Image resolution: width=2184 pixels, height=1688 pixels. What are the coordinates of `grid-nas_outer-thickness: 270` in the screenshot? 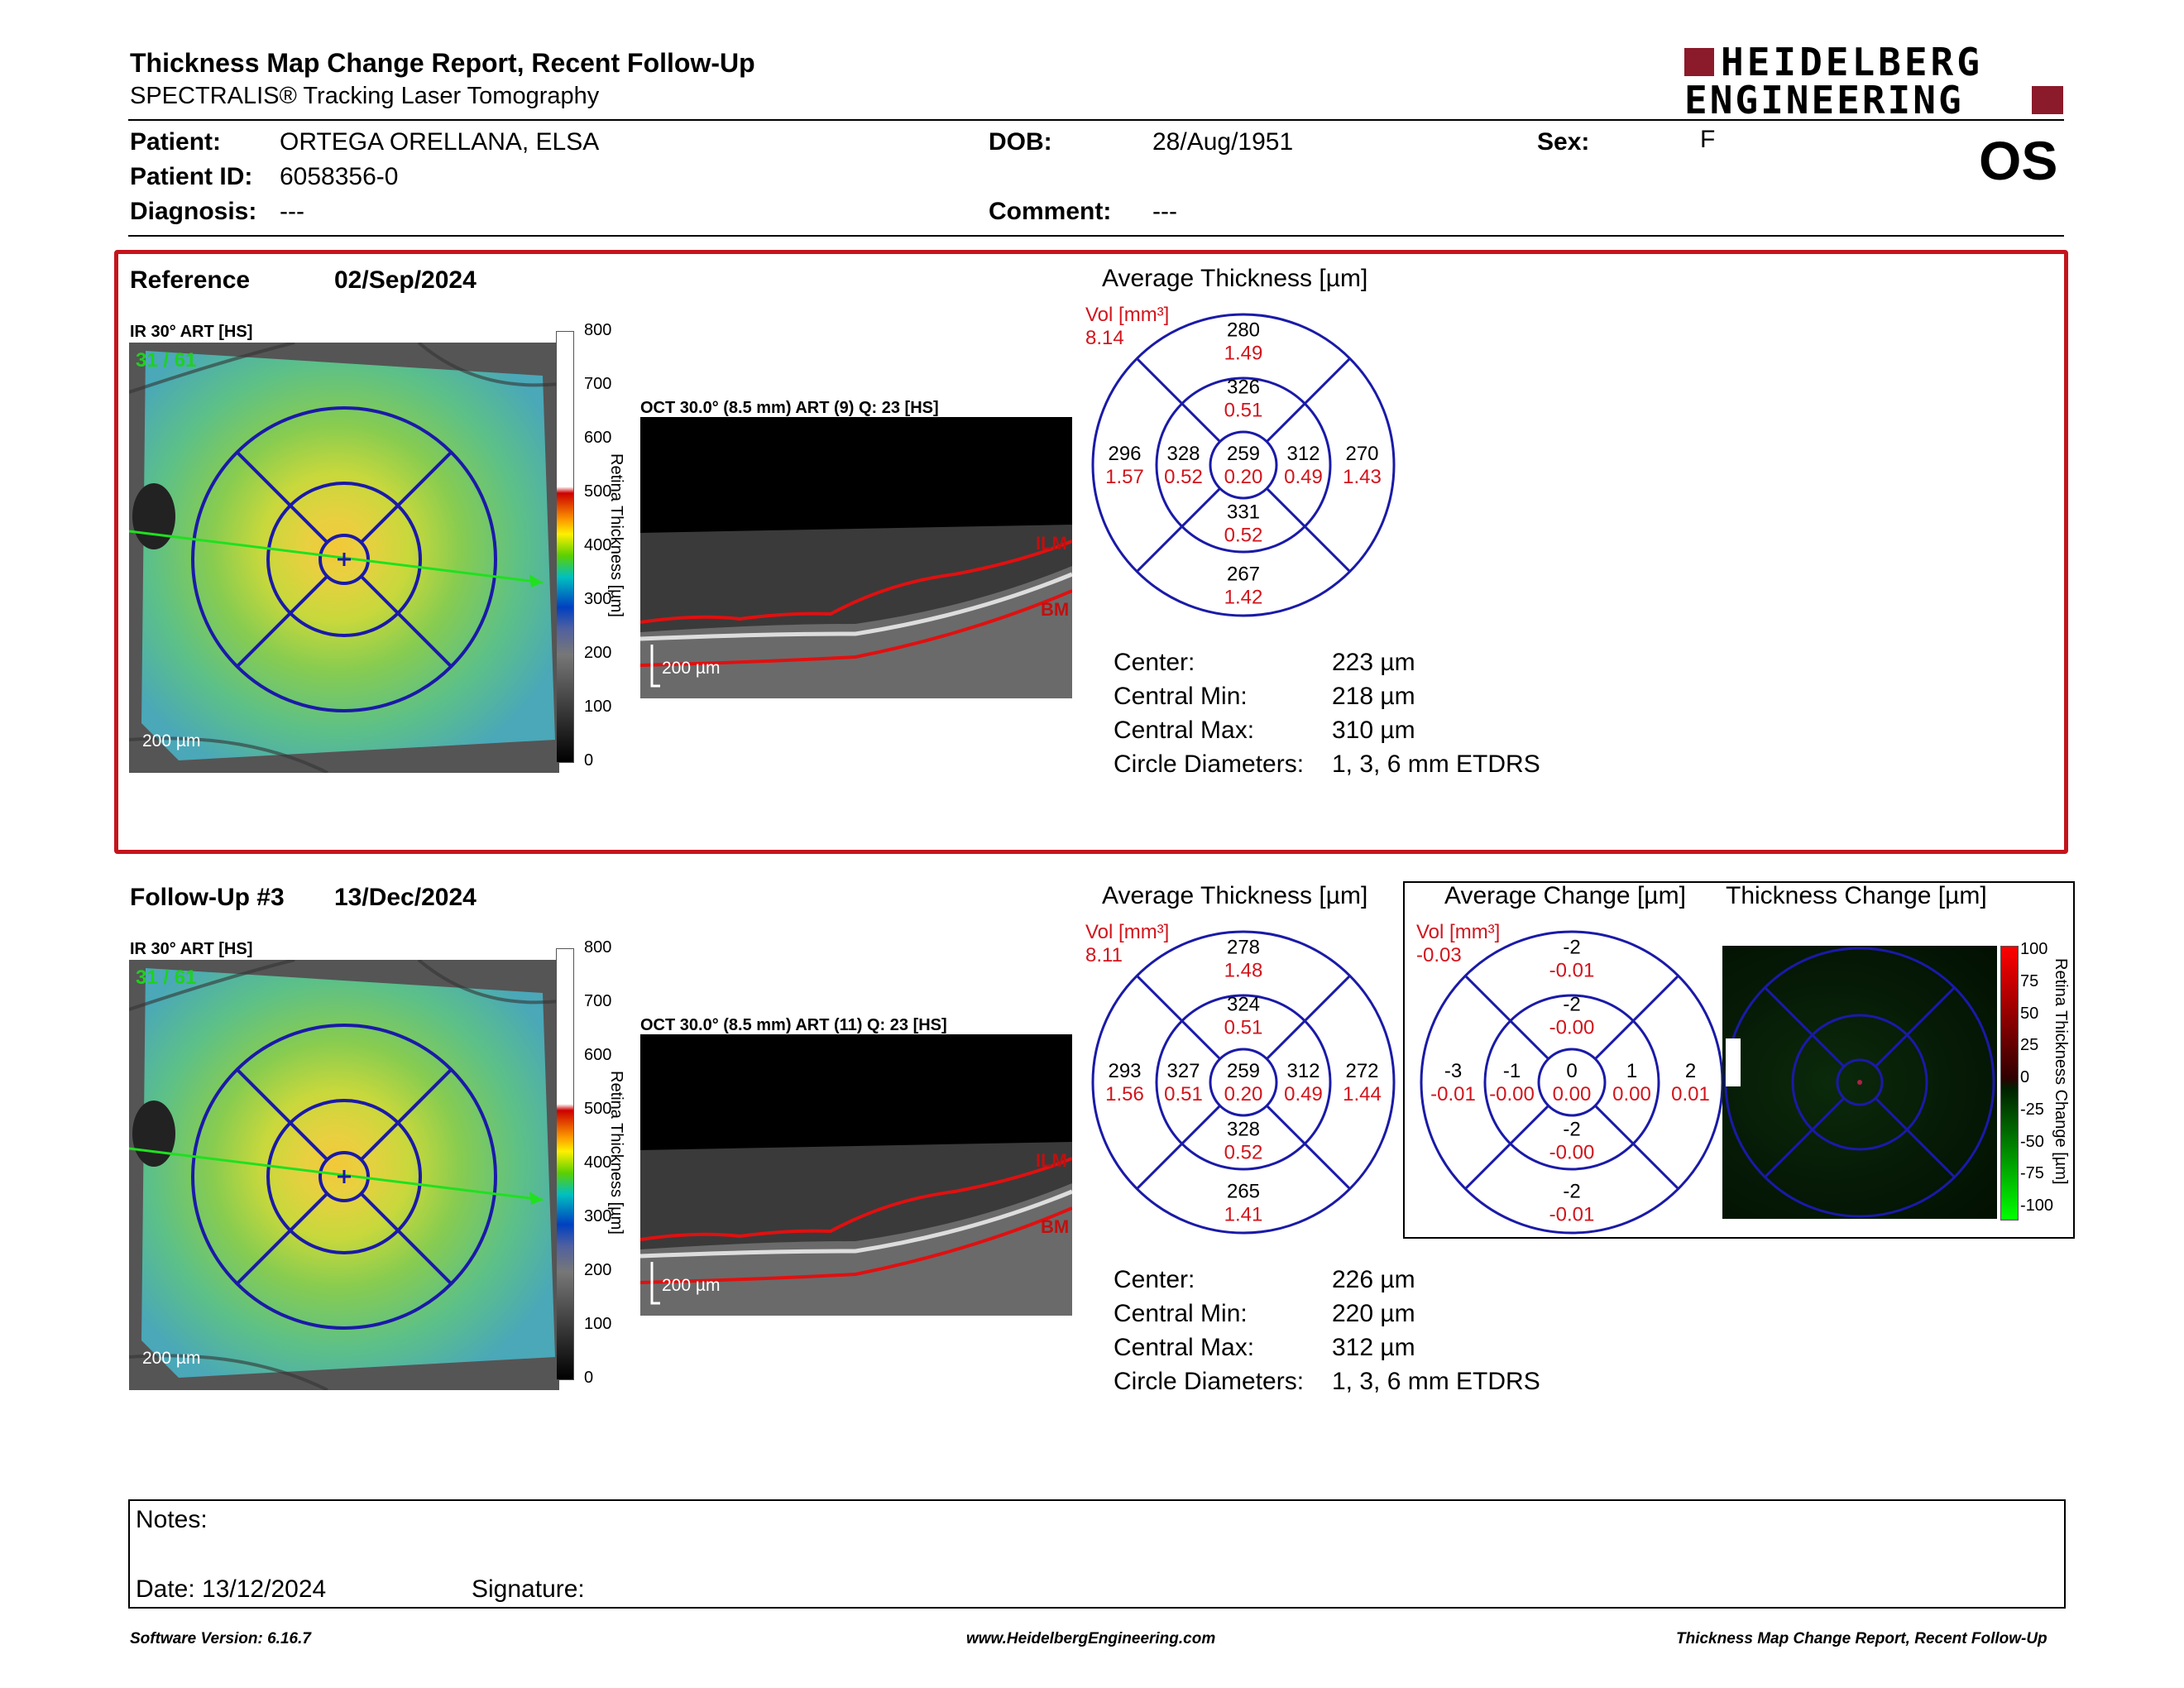 It's located at (1361, 454).